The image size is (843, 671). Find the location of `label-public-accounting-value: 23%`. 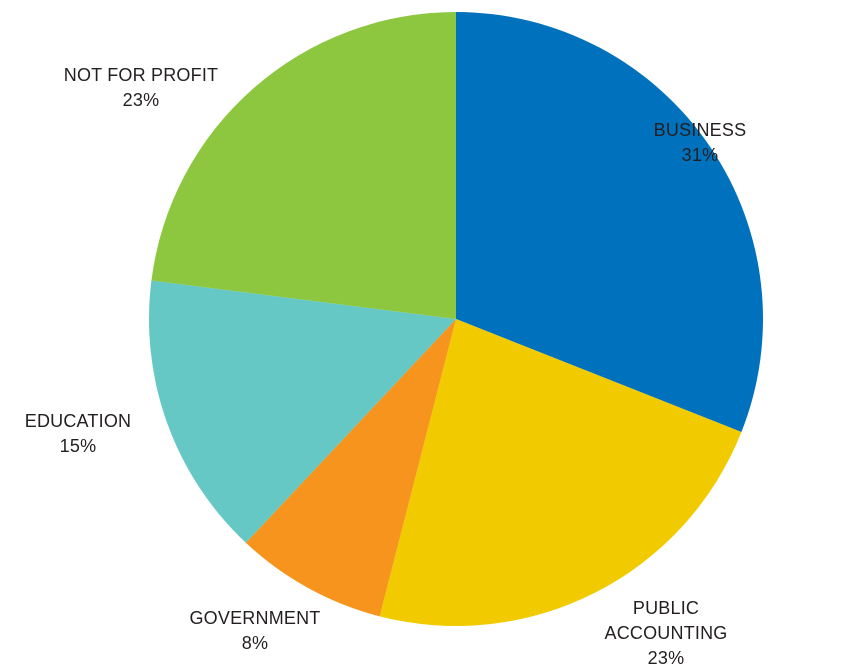

label-public-accounting-value: 23% is located at coordinates (666, 658).